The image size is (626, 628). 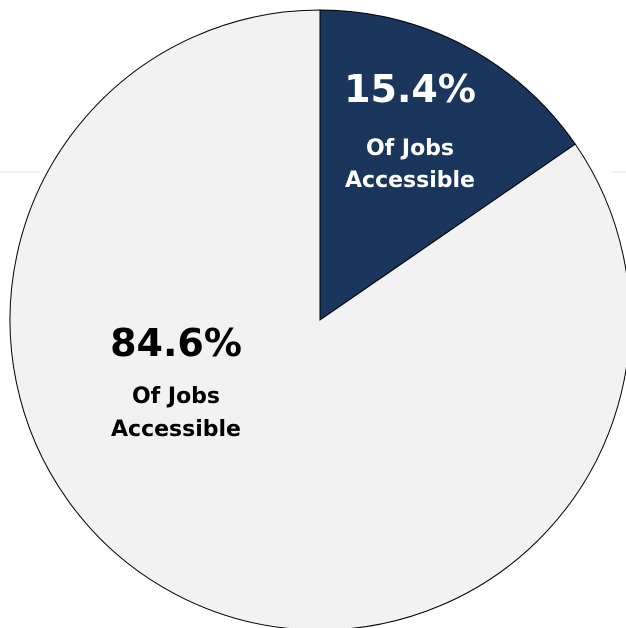 What do you see at coordinates (176, 396) in the screenshot?
I see `slice-caption-2-line-1: Of Jobs` at bounding box center [176, 396].